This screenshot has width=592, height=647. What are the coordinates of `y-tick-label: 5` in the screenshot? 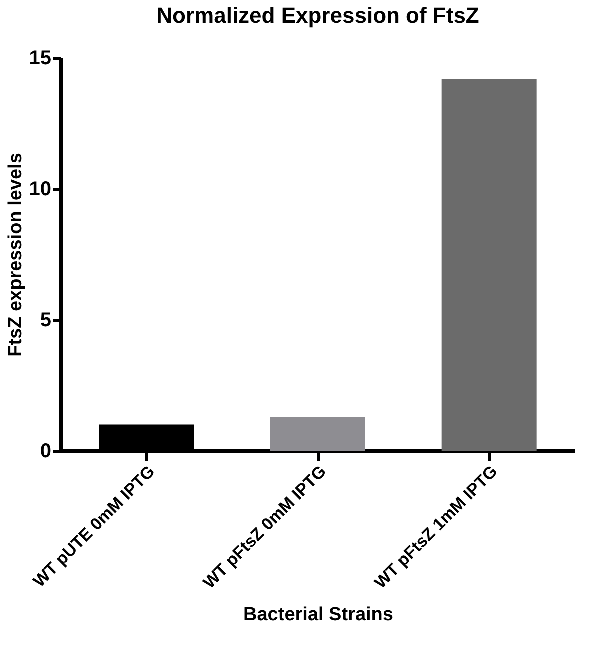 It's located at (46, 321).